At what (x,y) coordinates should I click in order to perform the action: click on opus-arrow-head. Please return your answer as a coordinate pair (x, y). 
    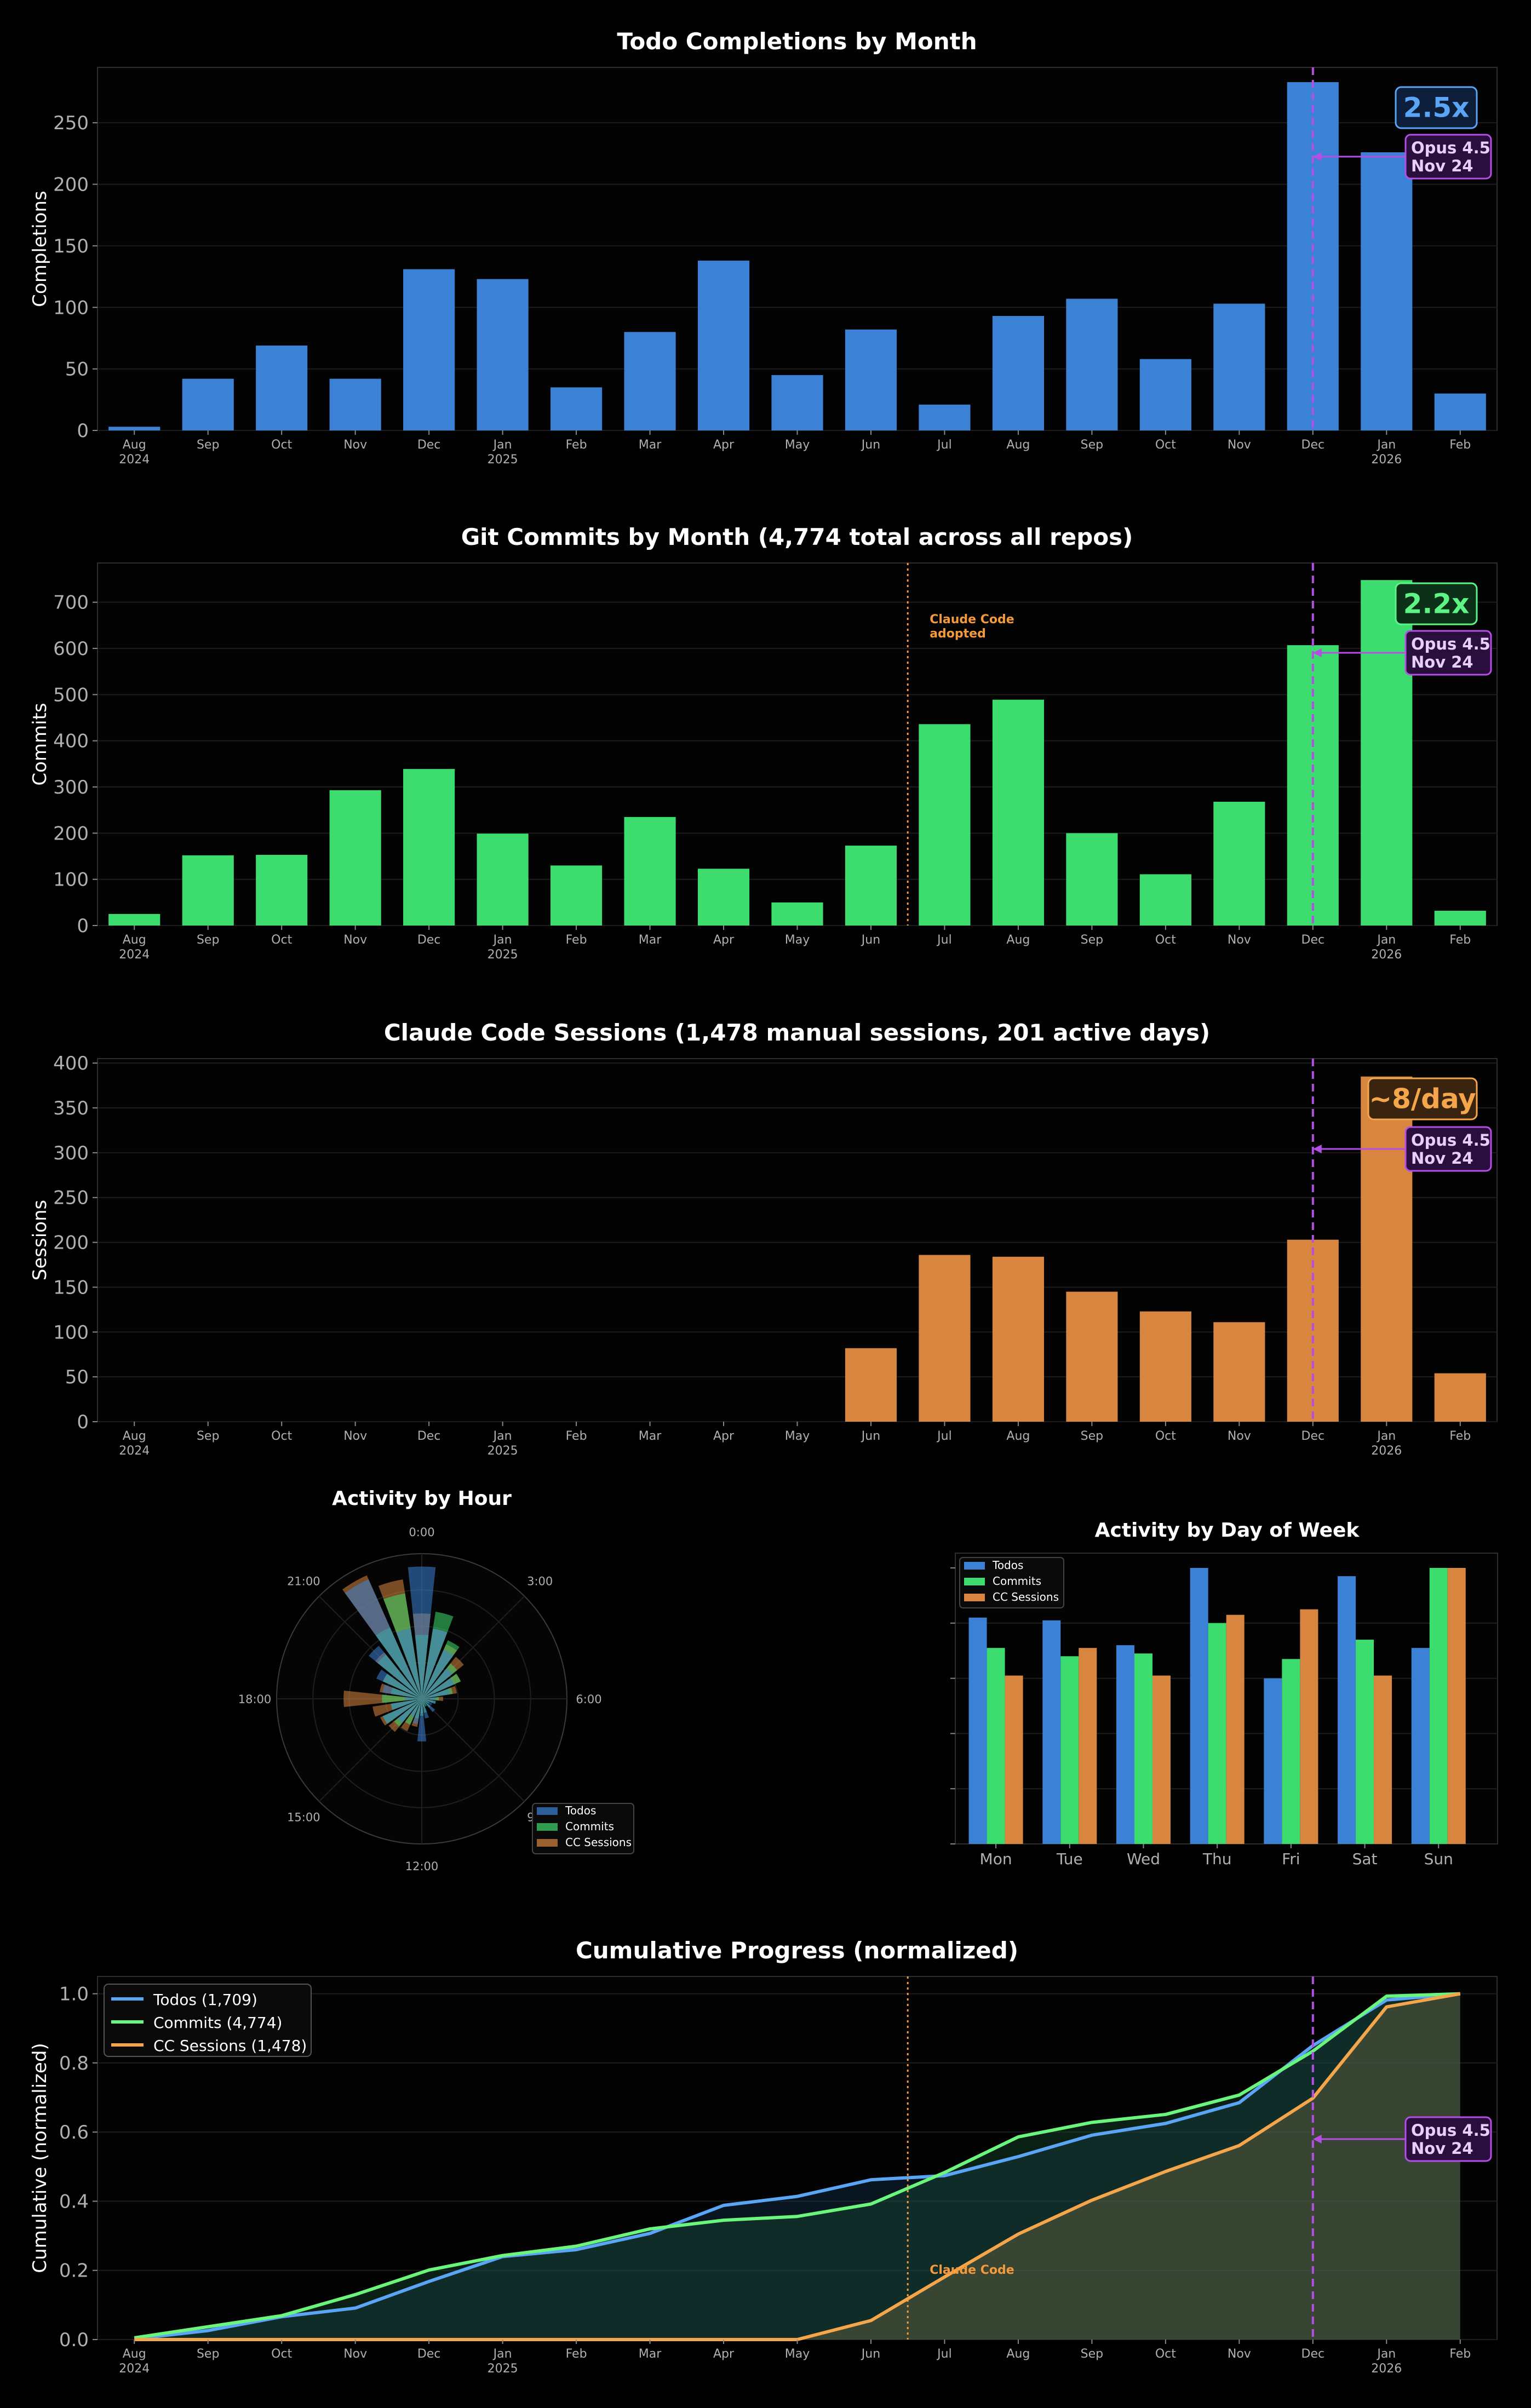
    Looking at the image, I should click on (1317, 157).